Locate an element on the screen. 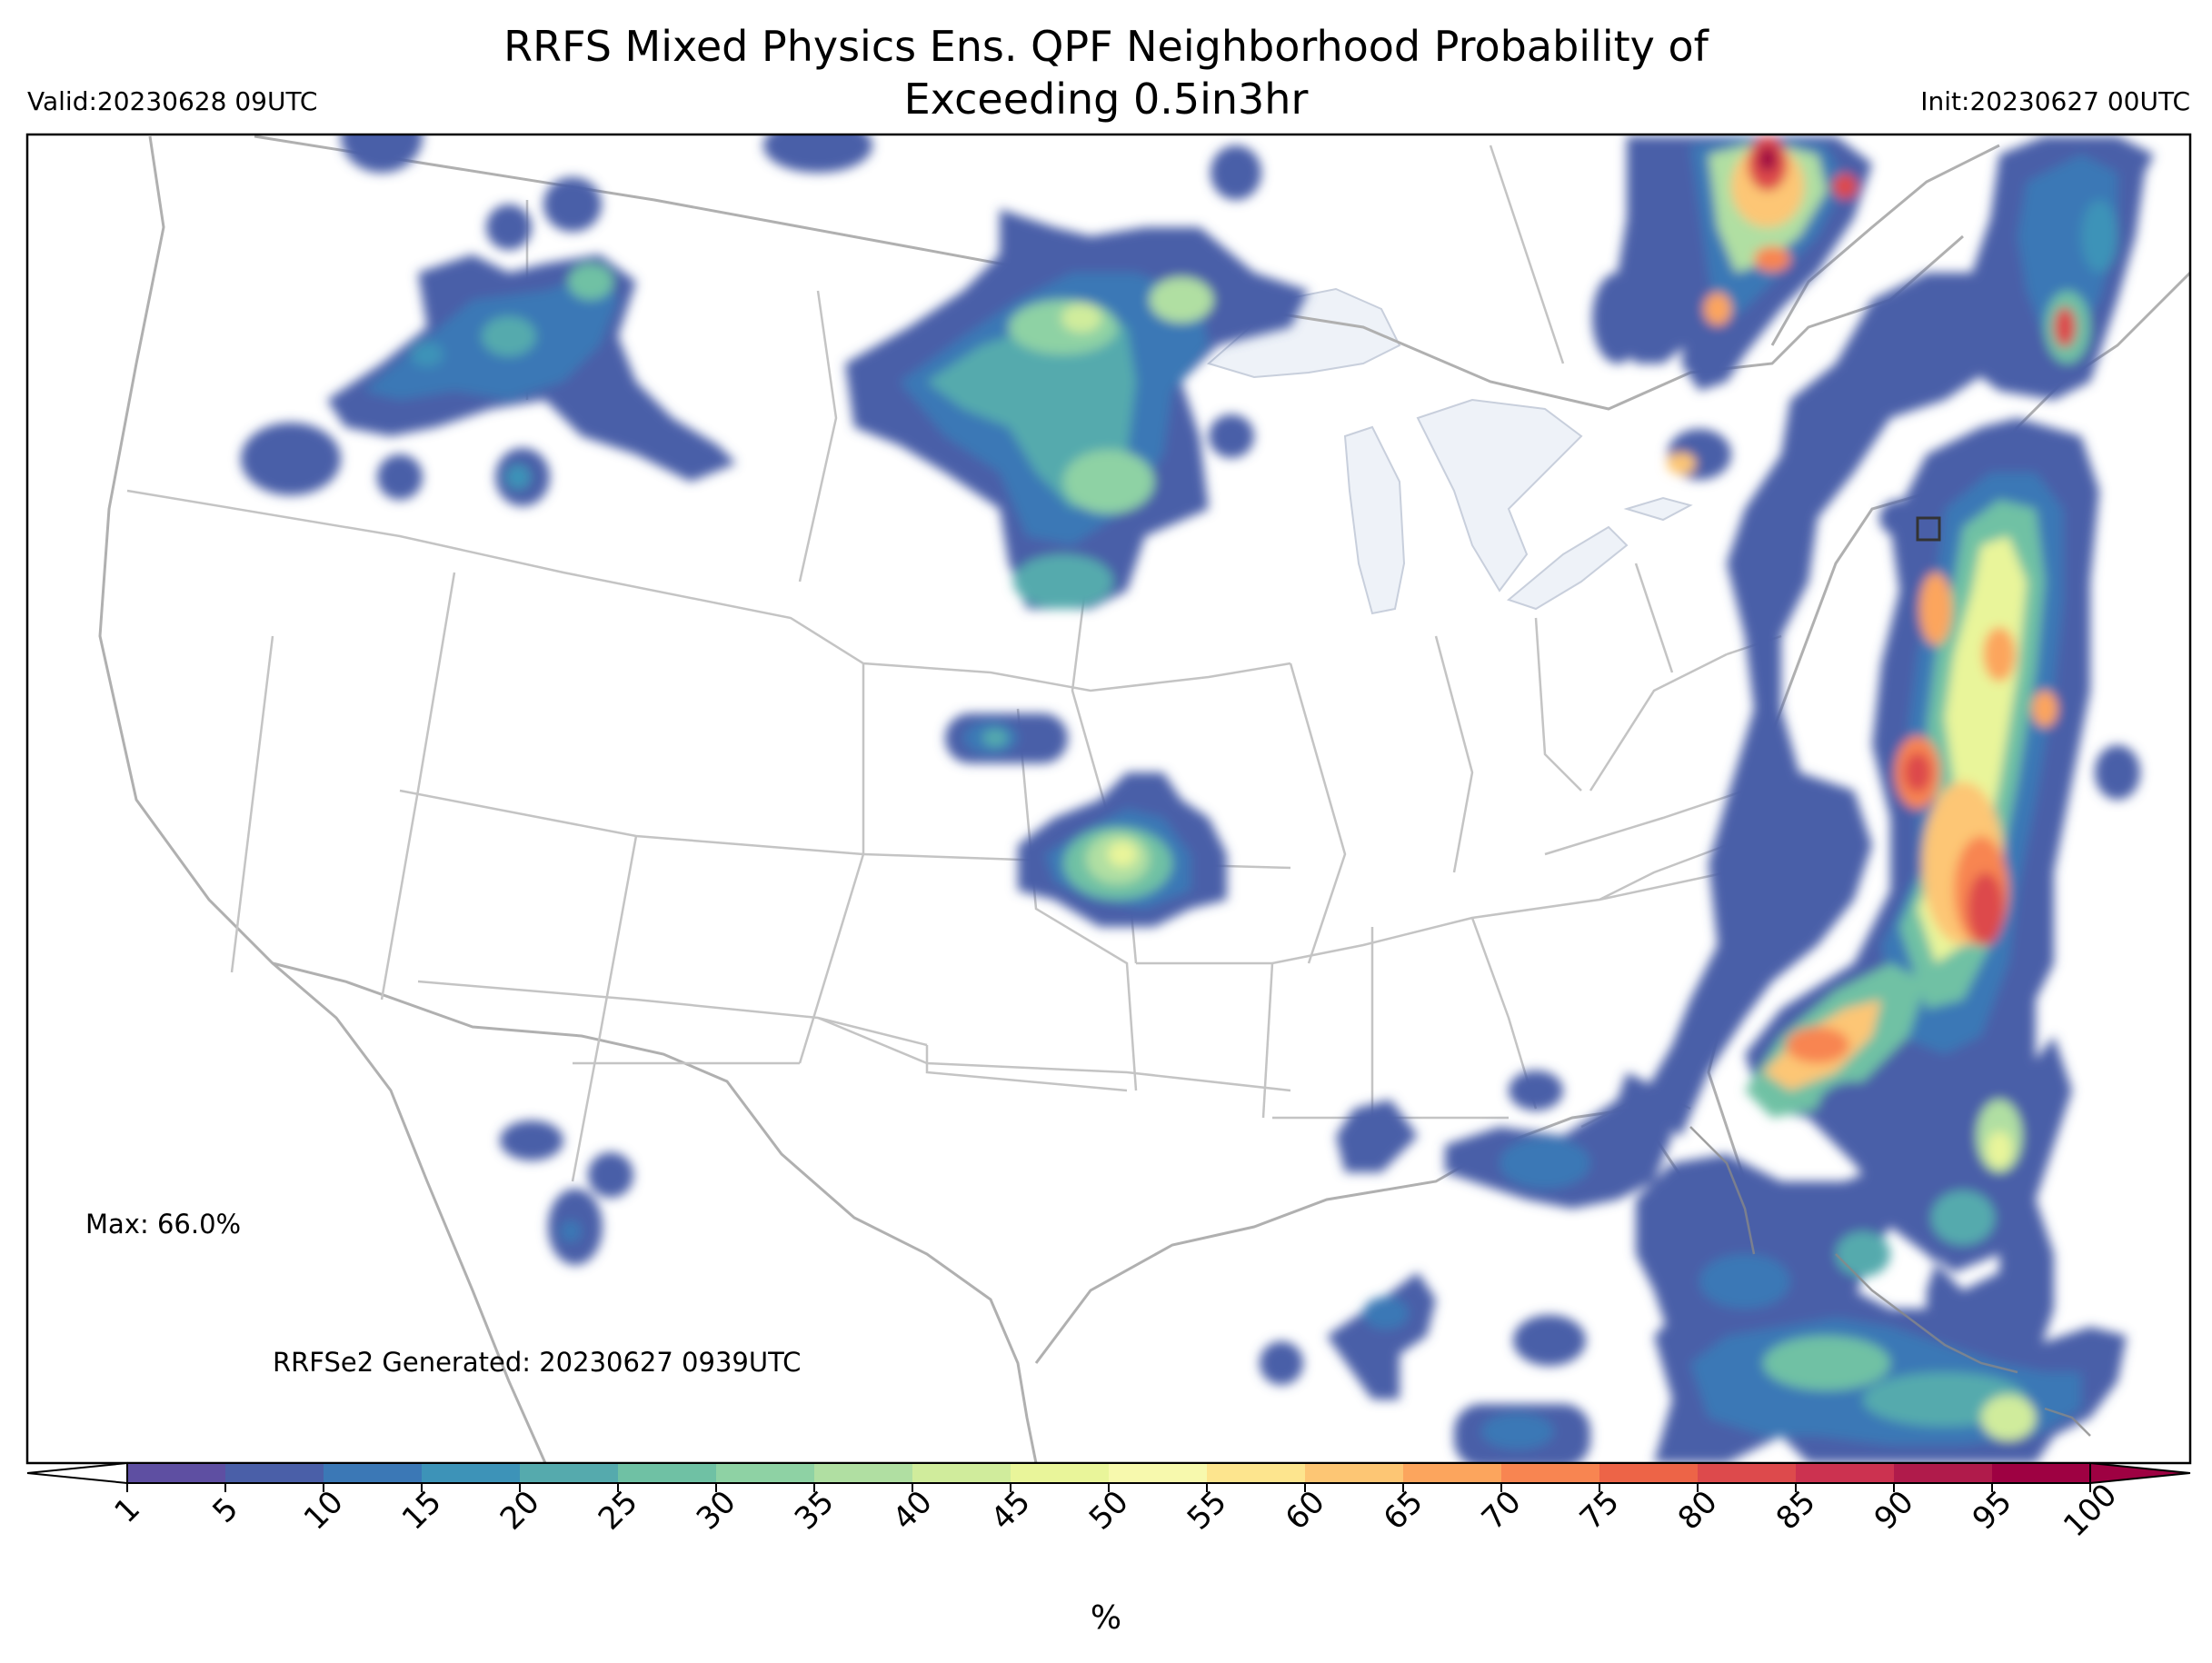 The height and width of the screenshot is (1663, 2212). sw-blobs is located at coordinates (566, 1192).